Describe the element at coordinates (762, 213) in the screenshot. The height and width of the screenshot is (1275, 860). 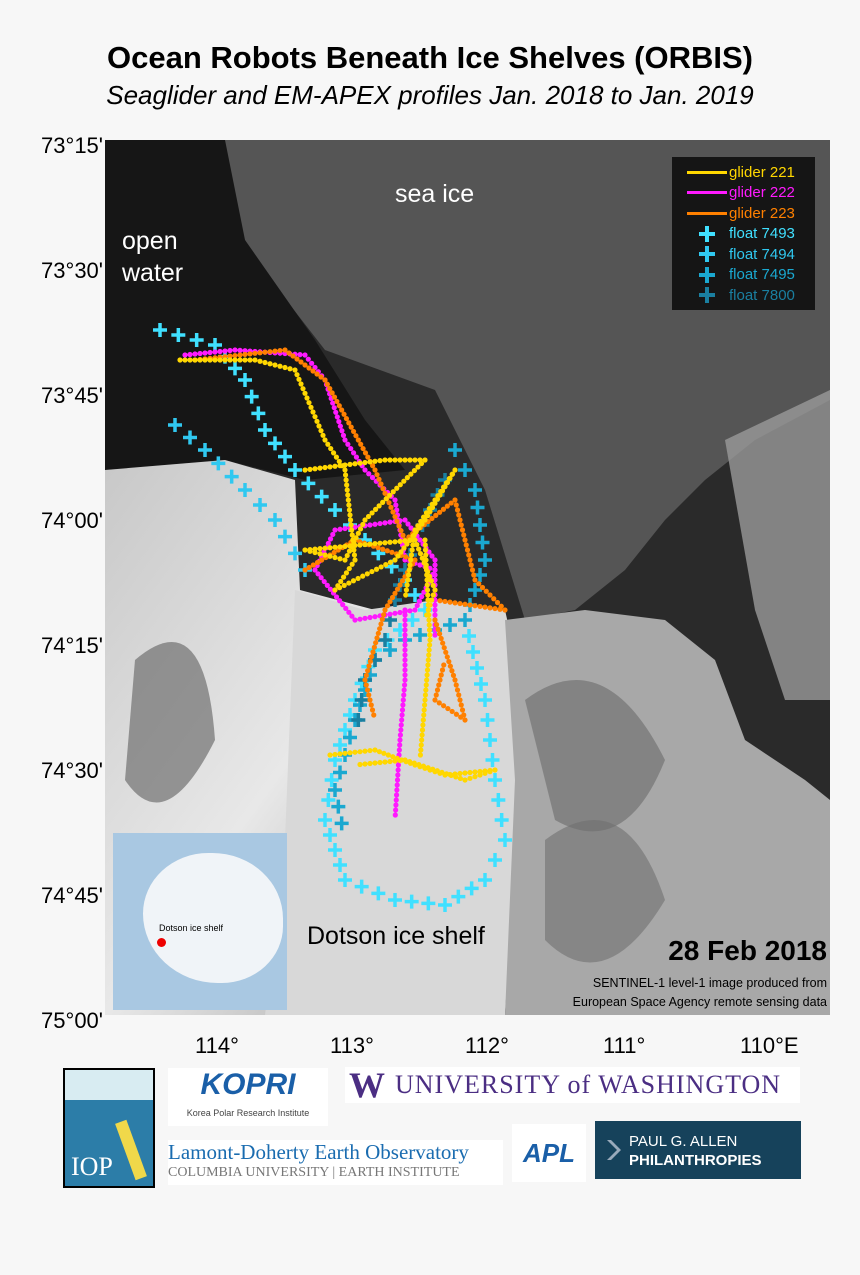
I see `legend-label: glider 223` at that location.